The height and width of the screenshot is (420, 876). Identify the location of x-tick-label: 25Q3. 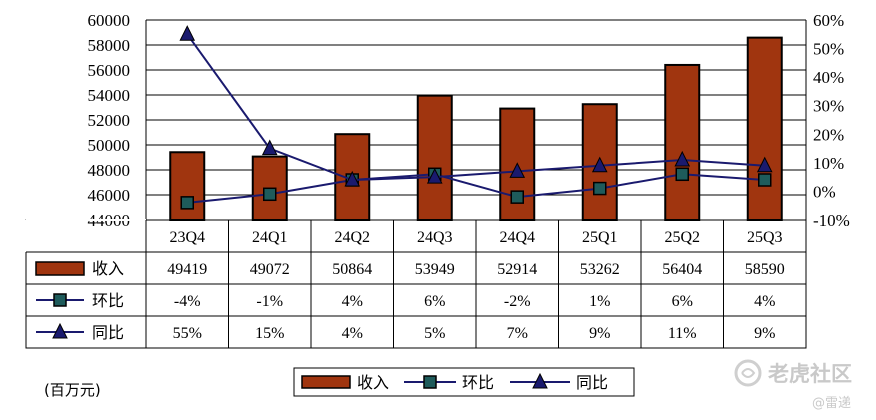
(765, 237).